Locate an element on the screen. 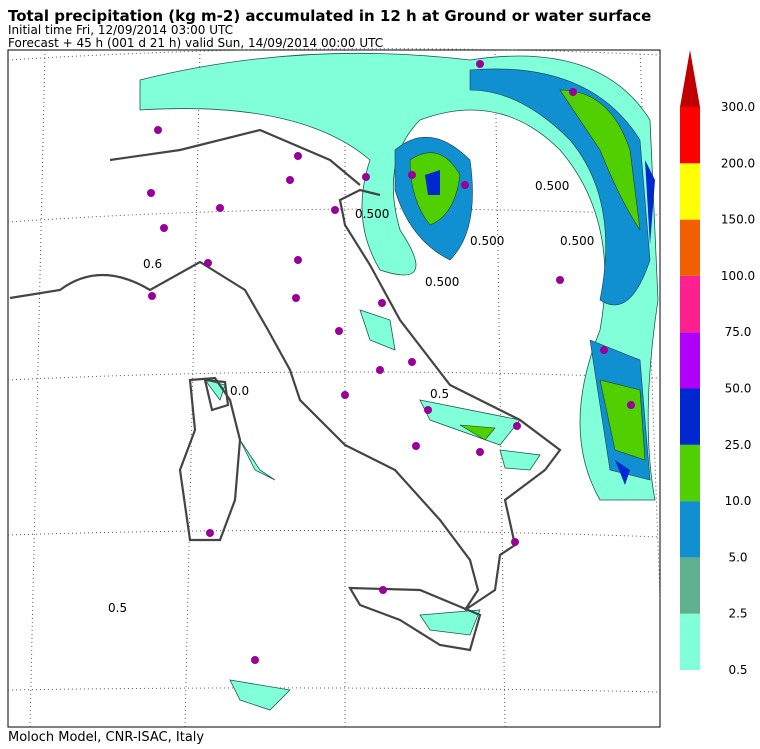 The width and height of the screenshot is (760, 749). colorbar-label: 5.0 is located at coordinates (737, 557).